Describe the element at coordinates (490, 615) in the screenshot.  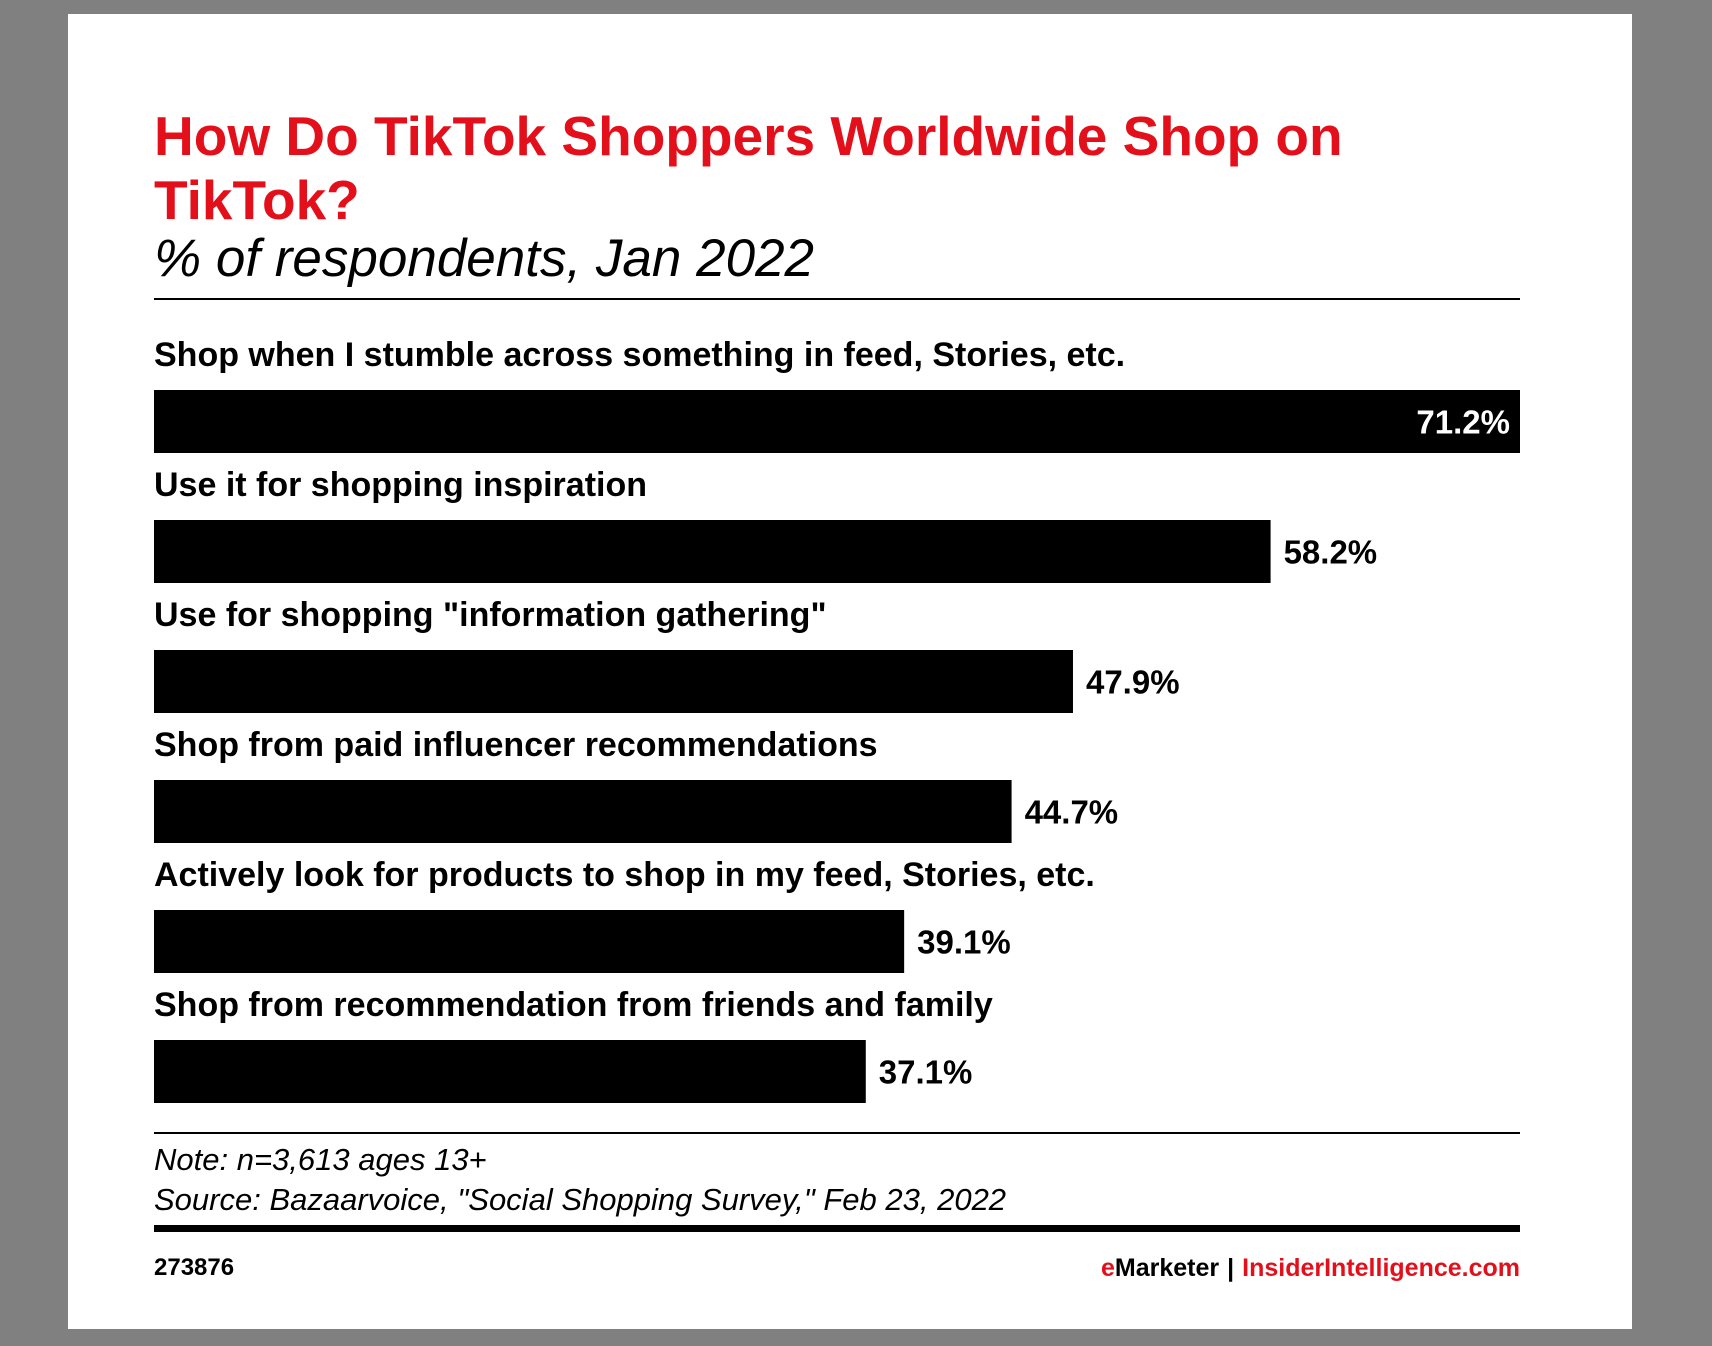
I see `bar-label: Use for shopping "information gathering"` at that location.